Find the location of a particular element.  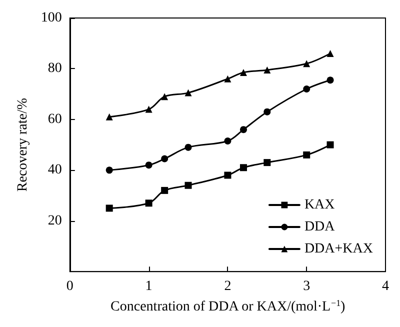

x-tick-label: 1 is located at coordinates (148, 286).